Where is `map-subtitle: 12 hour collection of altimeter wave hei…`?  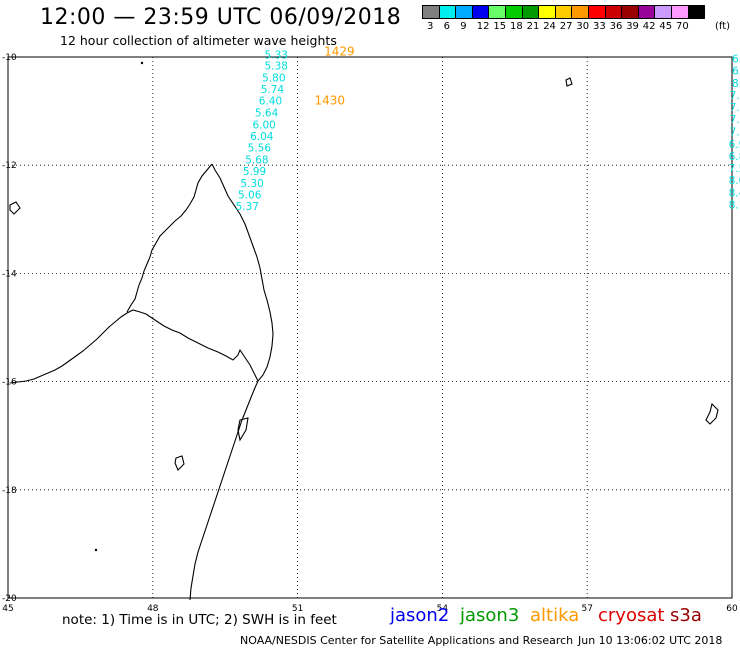 map-subtitle: 12 hour collection of altimeter wave hei… is located at coordinates (198, 40).